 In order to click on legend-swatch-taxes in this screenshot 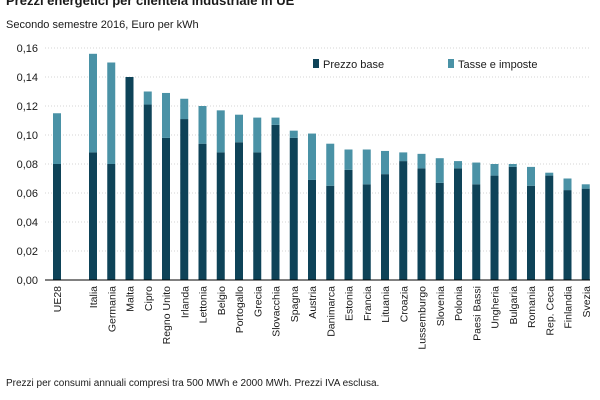, I will do `click(451, 63)`.